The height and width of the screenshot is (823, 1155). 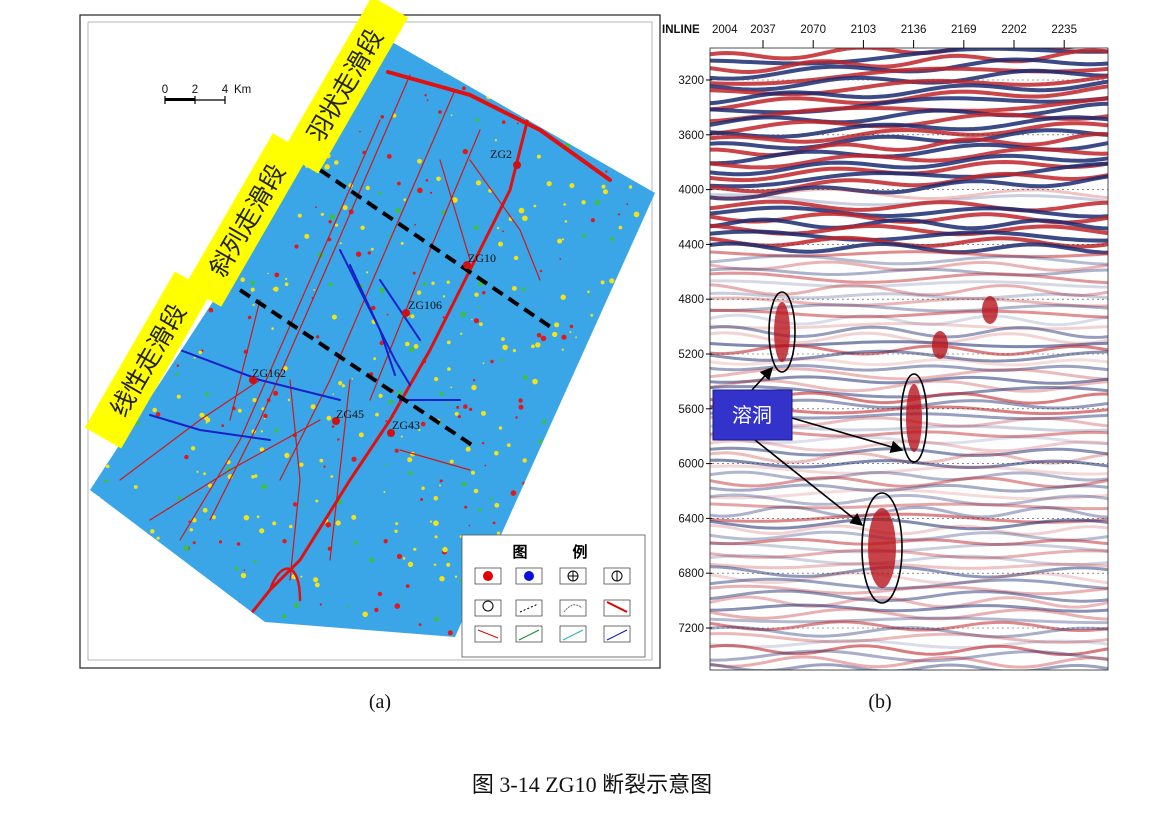 I want to click on arrow, so click(x=809, y=482).